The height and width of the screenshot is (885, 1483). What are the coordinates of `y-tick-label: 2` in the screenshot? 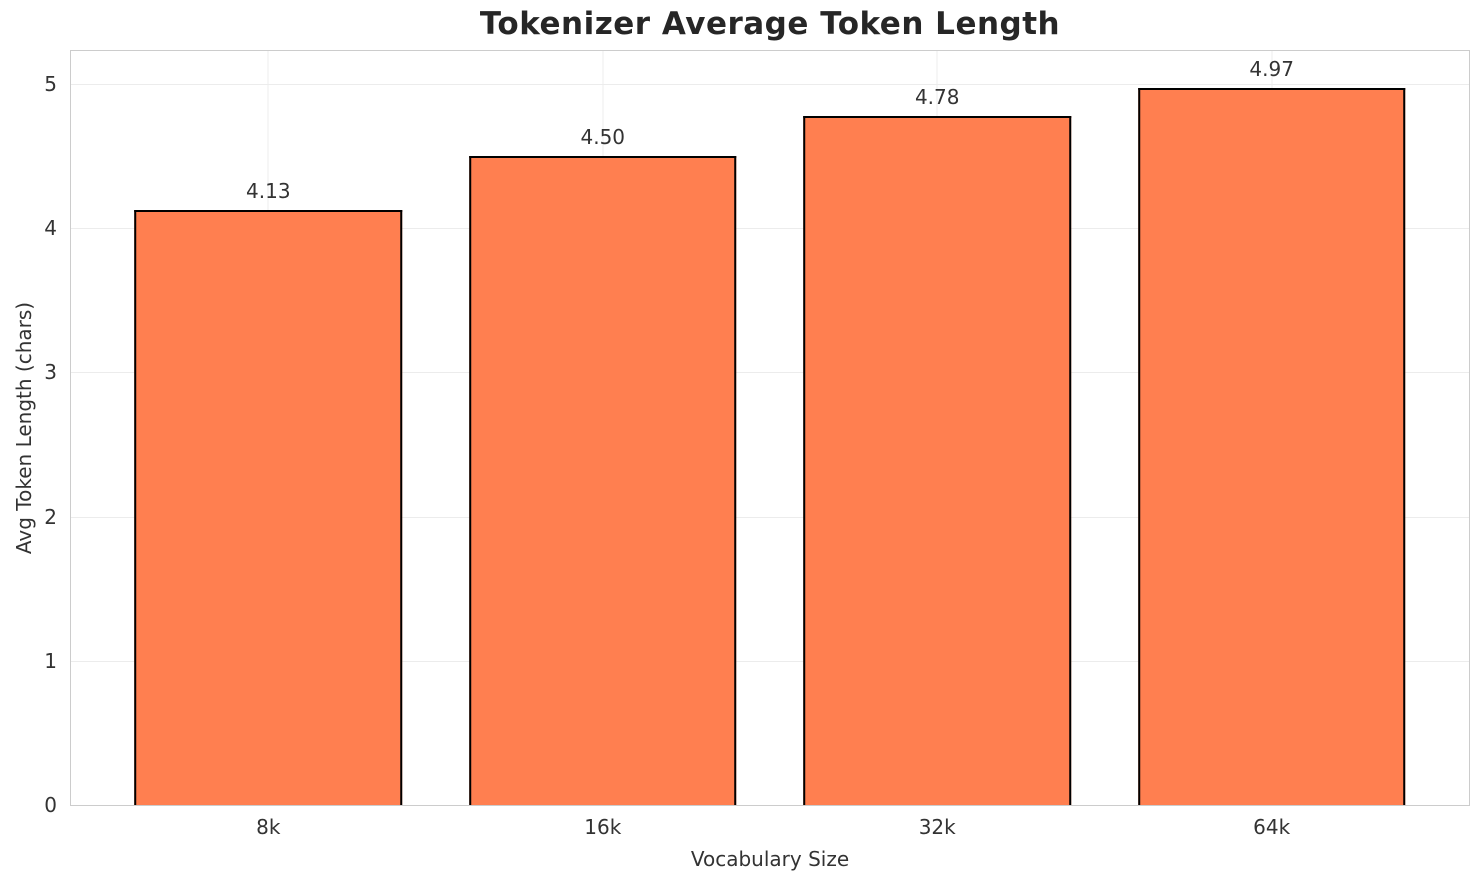 It's located at (50, 516).